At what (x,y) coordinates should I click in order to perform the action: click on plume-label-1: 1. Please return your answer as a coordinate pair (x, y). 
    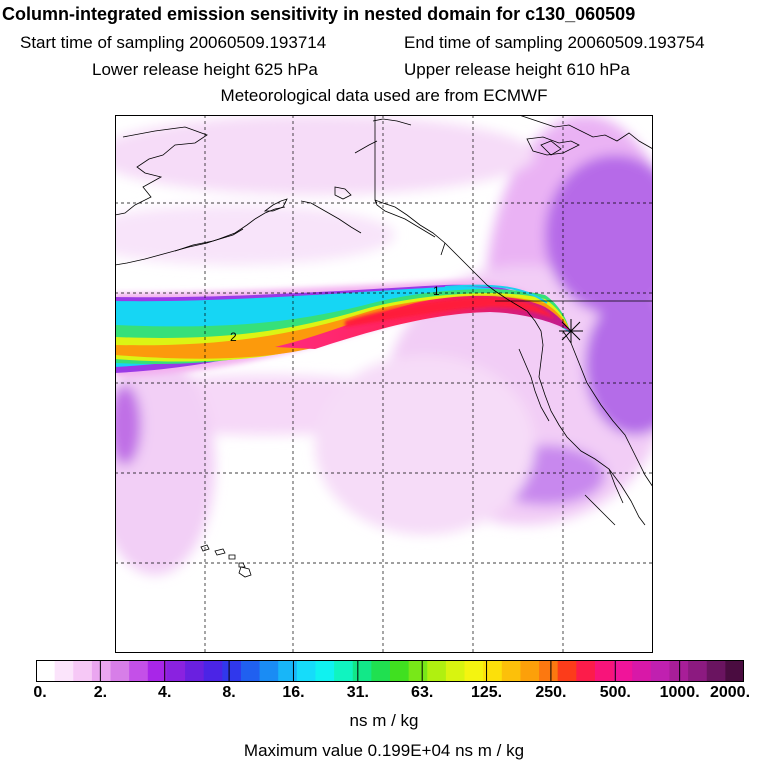
    Looking at the image, I should click on (436, 291).